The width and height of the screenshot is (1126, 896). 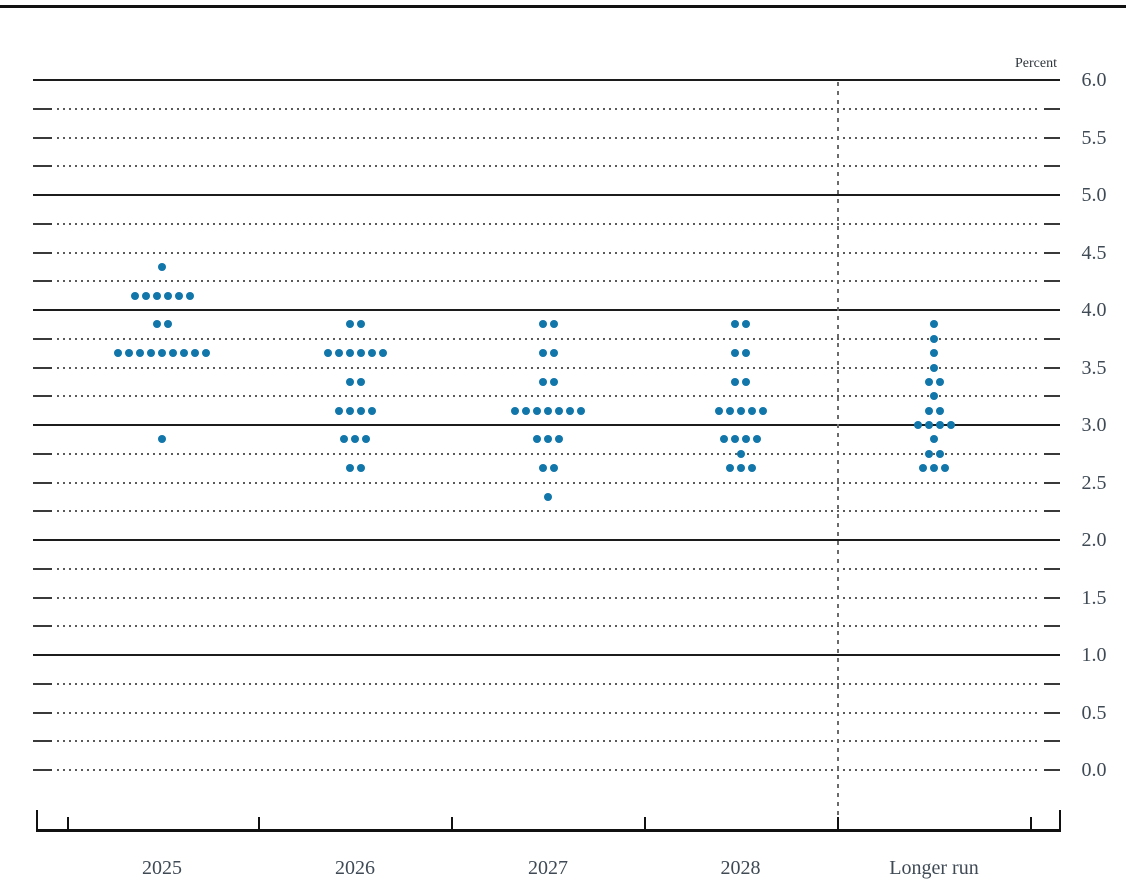 I want to click on gridline-right-tick-4.75, so click(x=1052, y=223).